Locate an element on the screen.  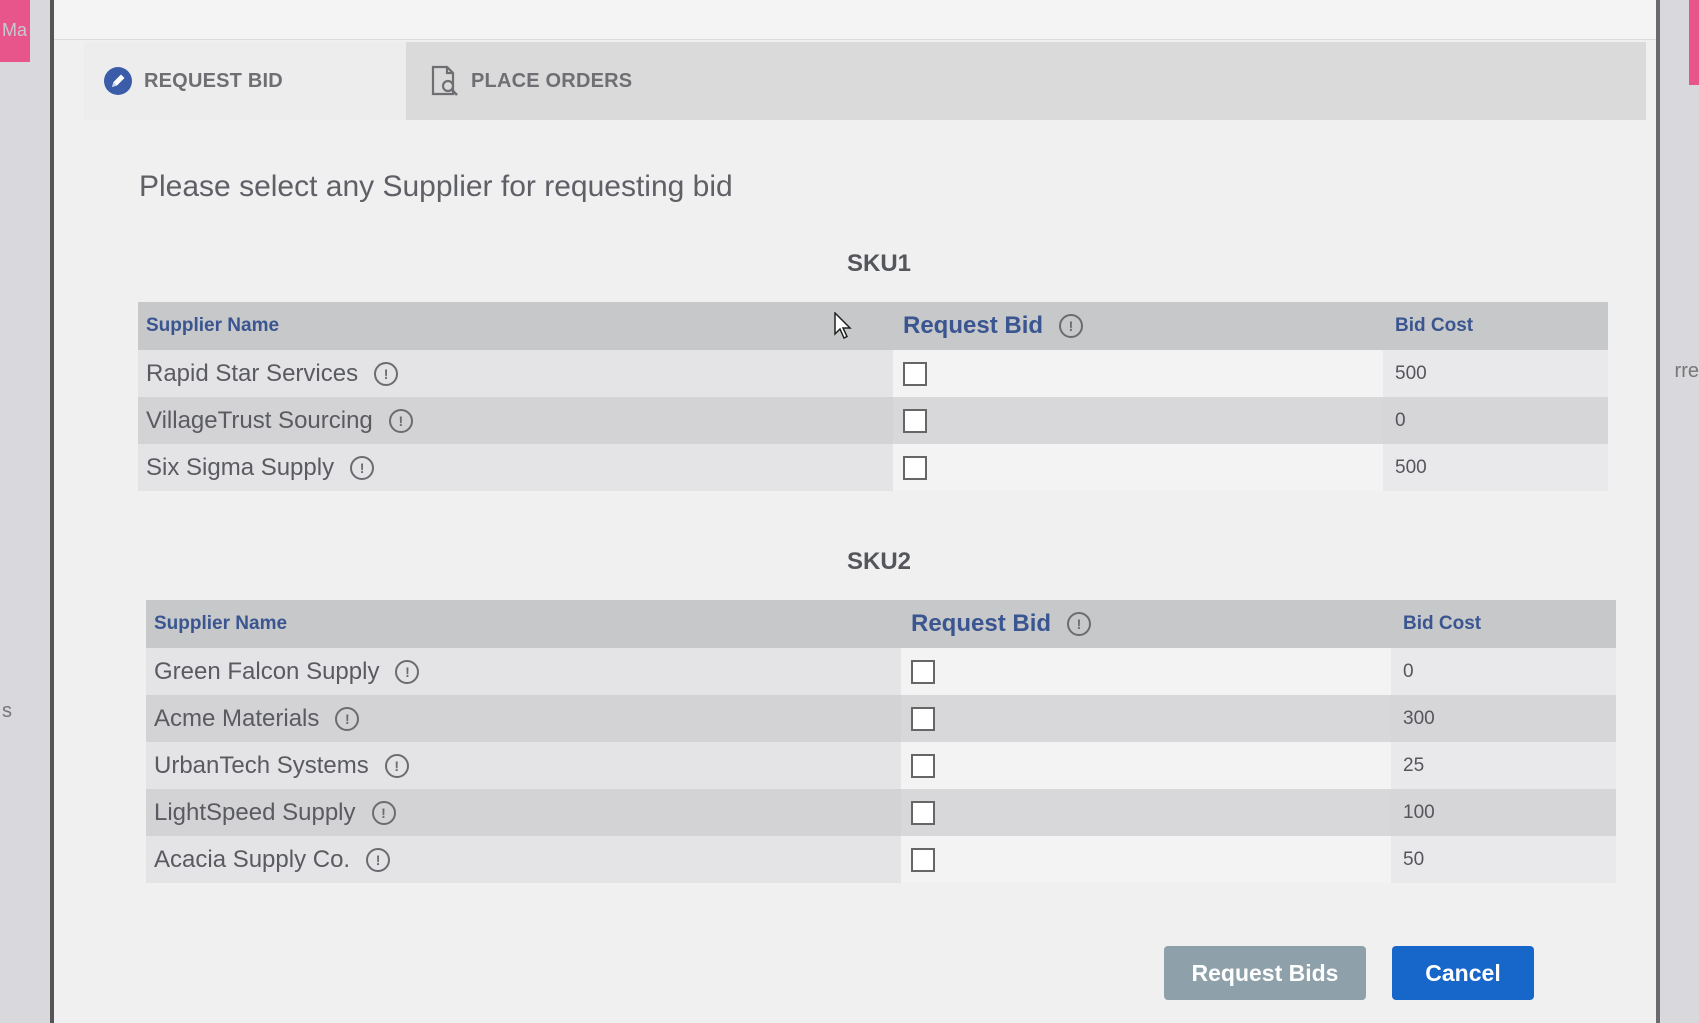
document-search-icon is located at coordinates (445, 81).